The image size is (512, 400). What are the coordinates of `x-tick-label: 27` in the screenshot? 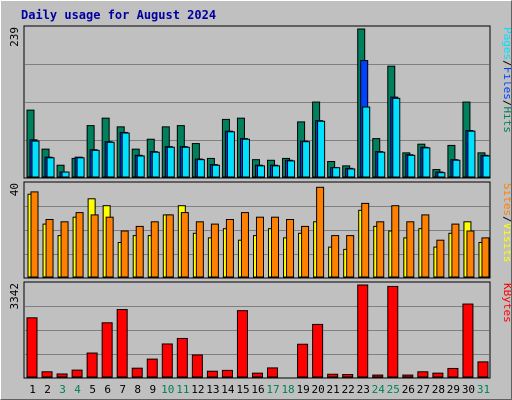 It's located at (423, 389).